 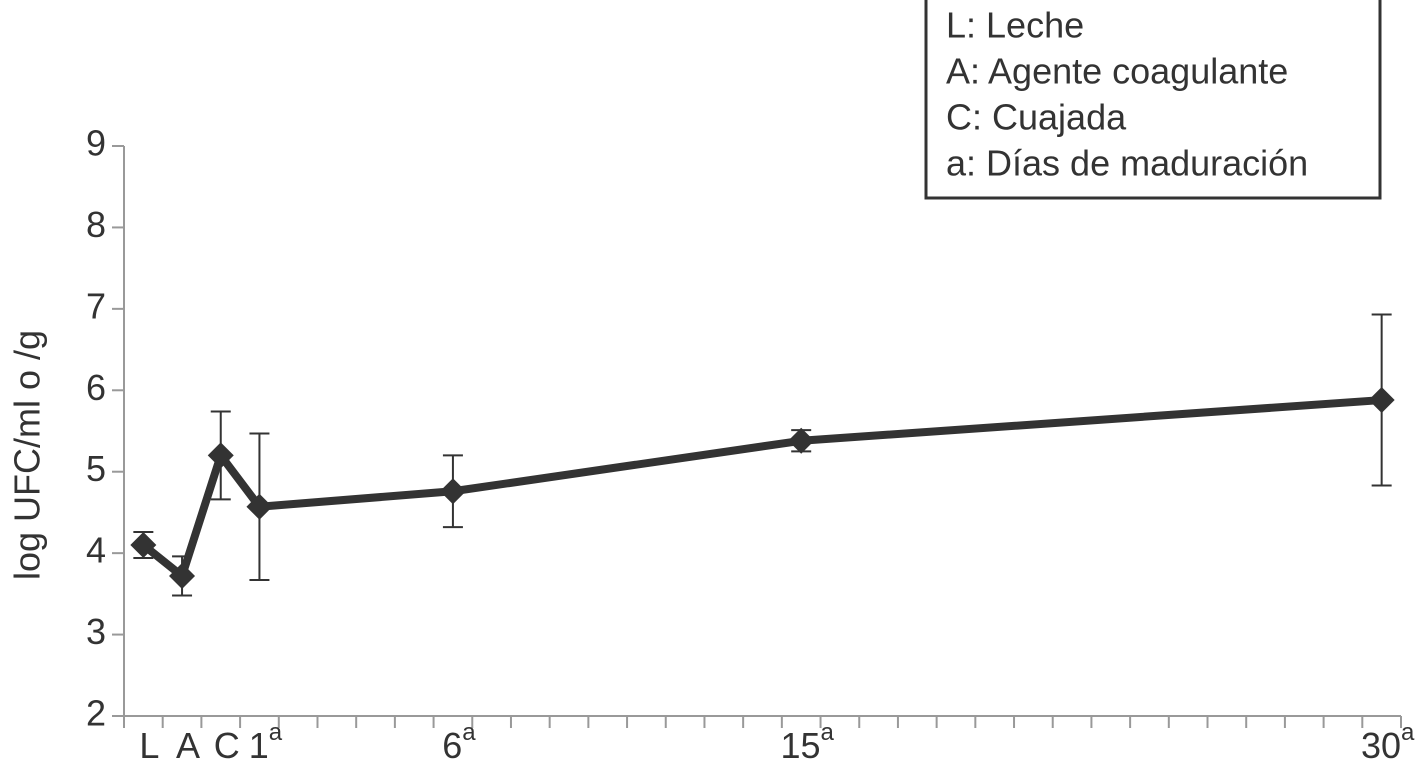 I want to click on x-tick-label: A, so click(x=188, y=745).